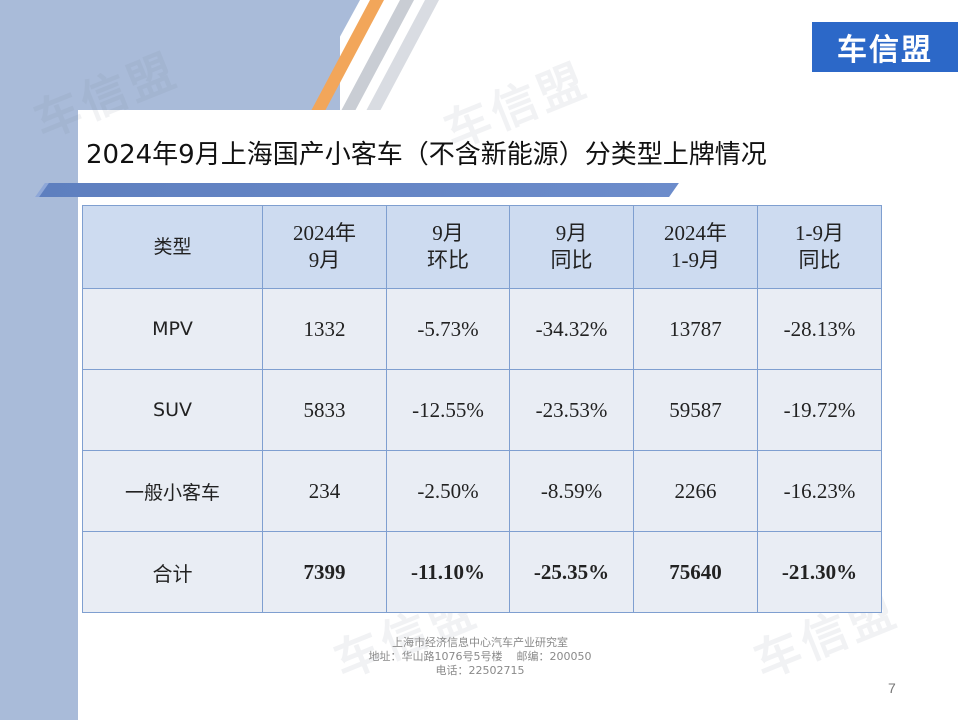 Image resolution: width=960 pixels, height=720 pixels. I want to click on cell-month-mom: -5.73%, so click(448, 329).